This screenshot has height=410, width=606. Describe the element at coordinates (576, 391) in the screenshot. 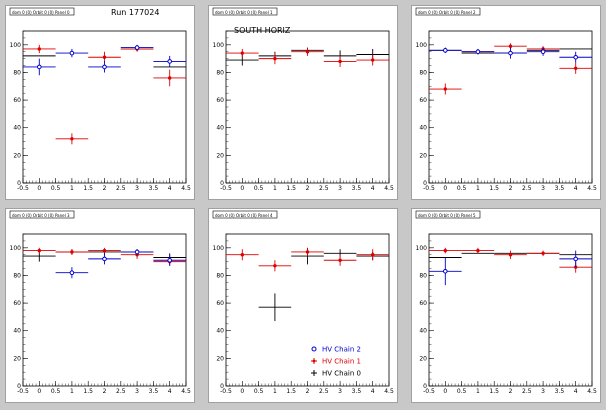

I see `x-tick-label: 4` at that location.